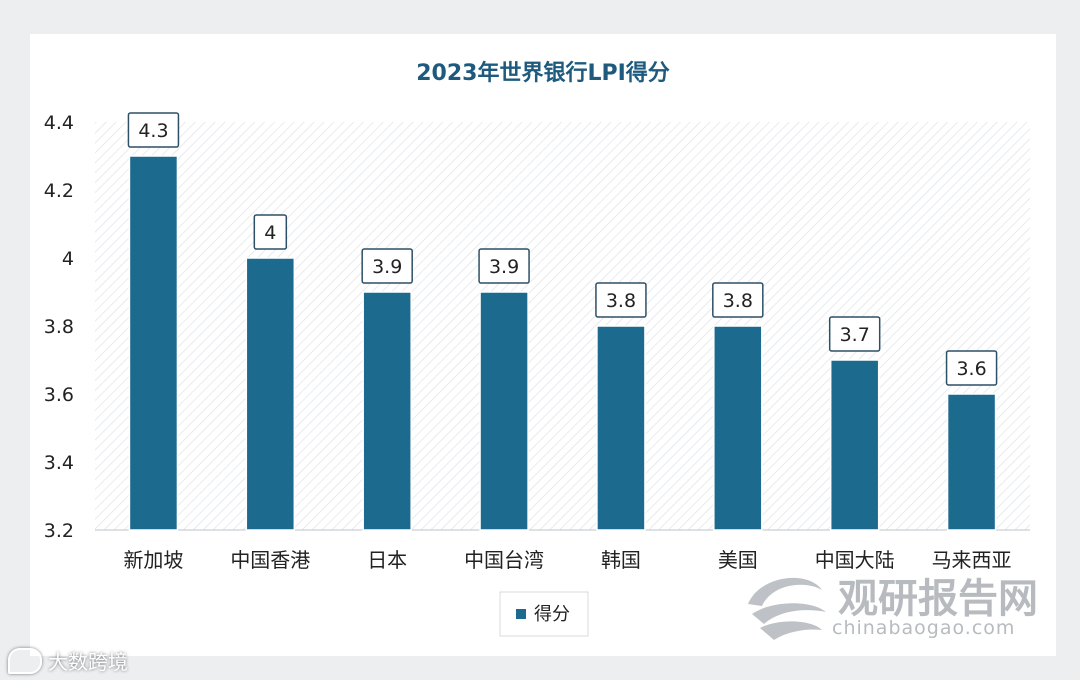 Image resolution: width=1080 pixels, height=680 pixels. What do you see at coordinates (543, 73) in the screenshot?
I see `chart-title: 2023年世界银行LPI得分` at bounding box center [543, 73].